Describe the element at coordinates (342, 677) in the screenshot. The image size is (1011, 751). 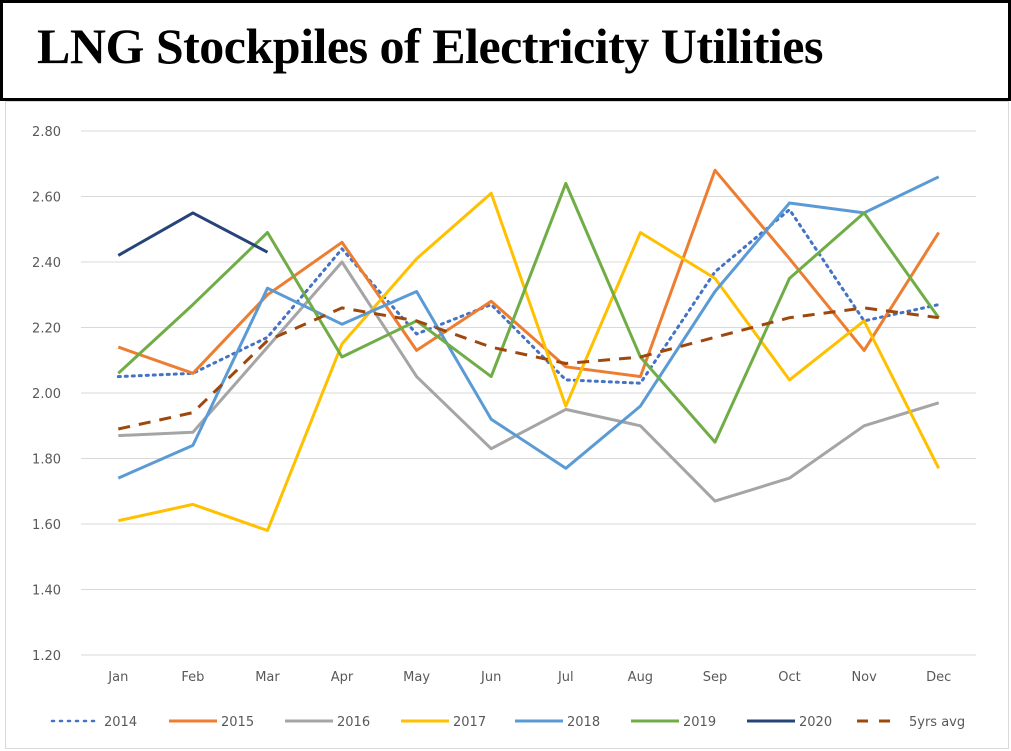
I see `x-tick-label: Apr` at that location.